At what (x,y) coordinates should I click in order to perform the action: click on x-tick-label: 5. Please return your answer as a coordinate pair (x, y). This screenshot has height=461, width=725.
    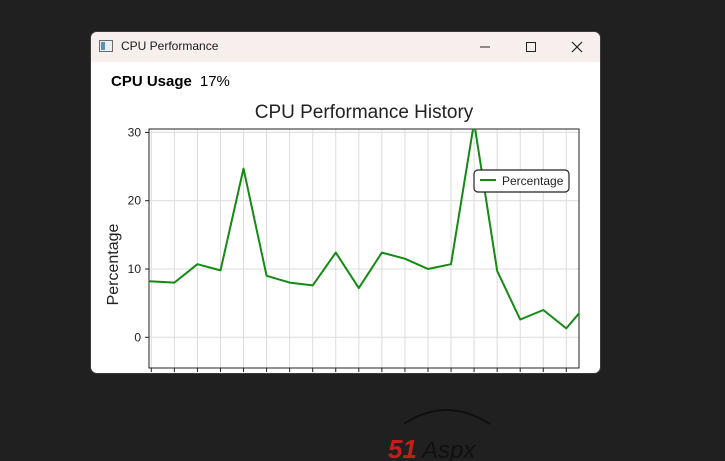
    Looking at the image, I should click on (220, 372).